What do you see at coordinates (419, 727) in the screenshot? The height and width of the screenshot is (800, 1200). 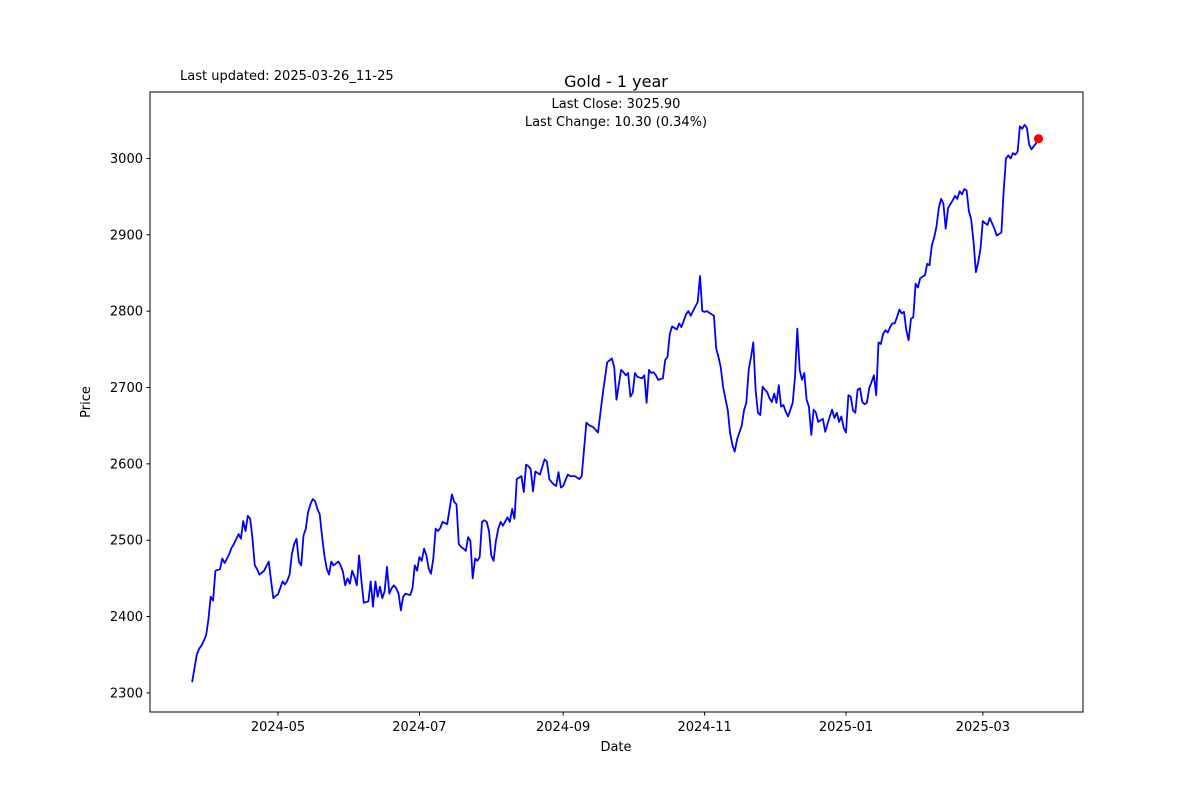 I see `x-tick-label: 2024-07` at bounding box center [419, 727].